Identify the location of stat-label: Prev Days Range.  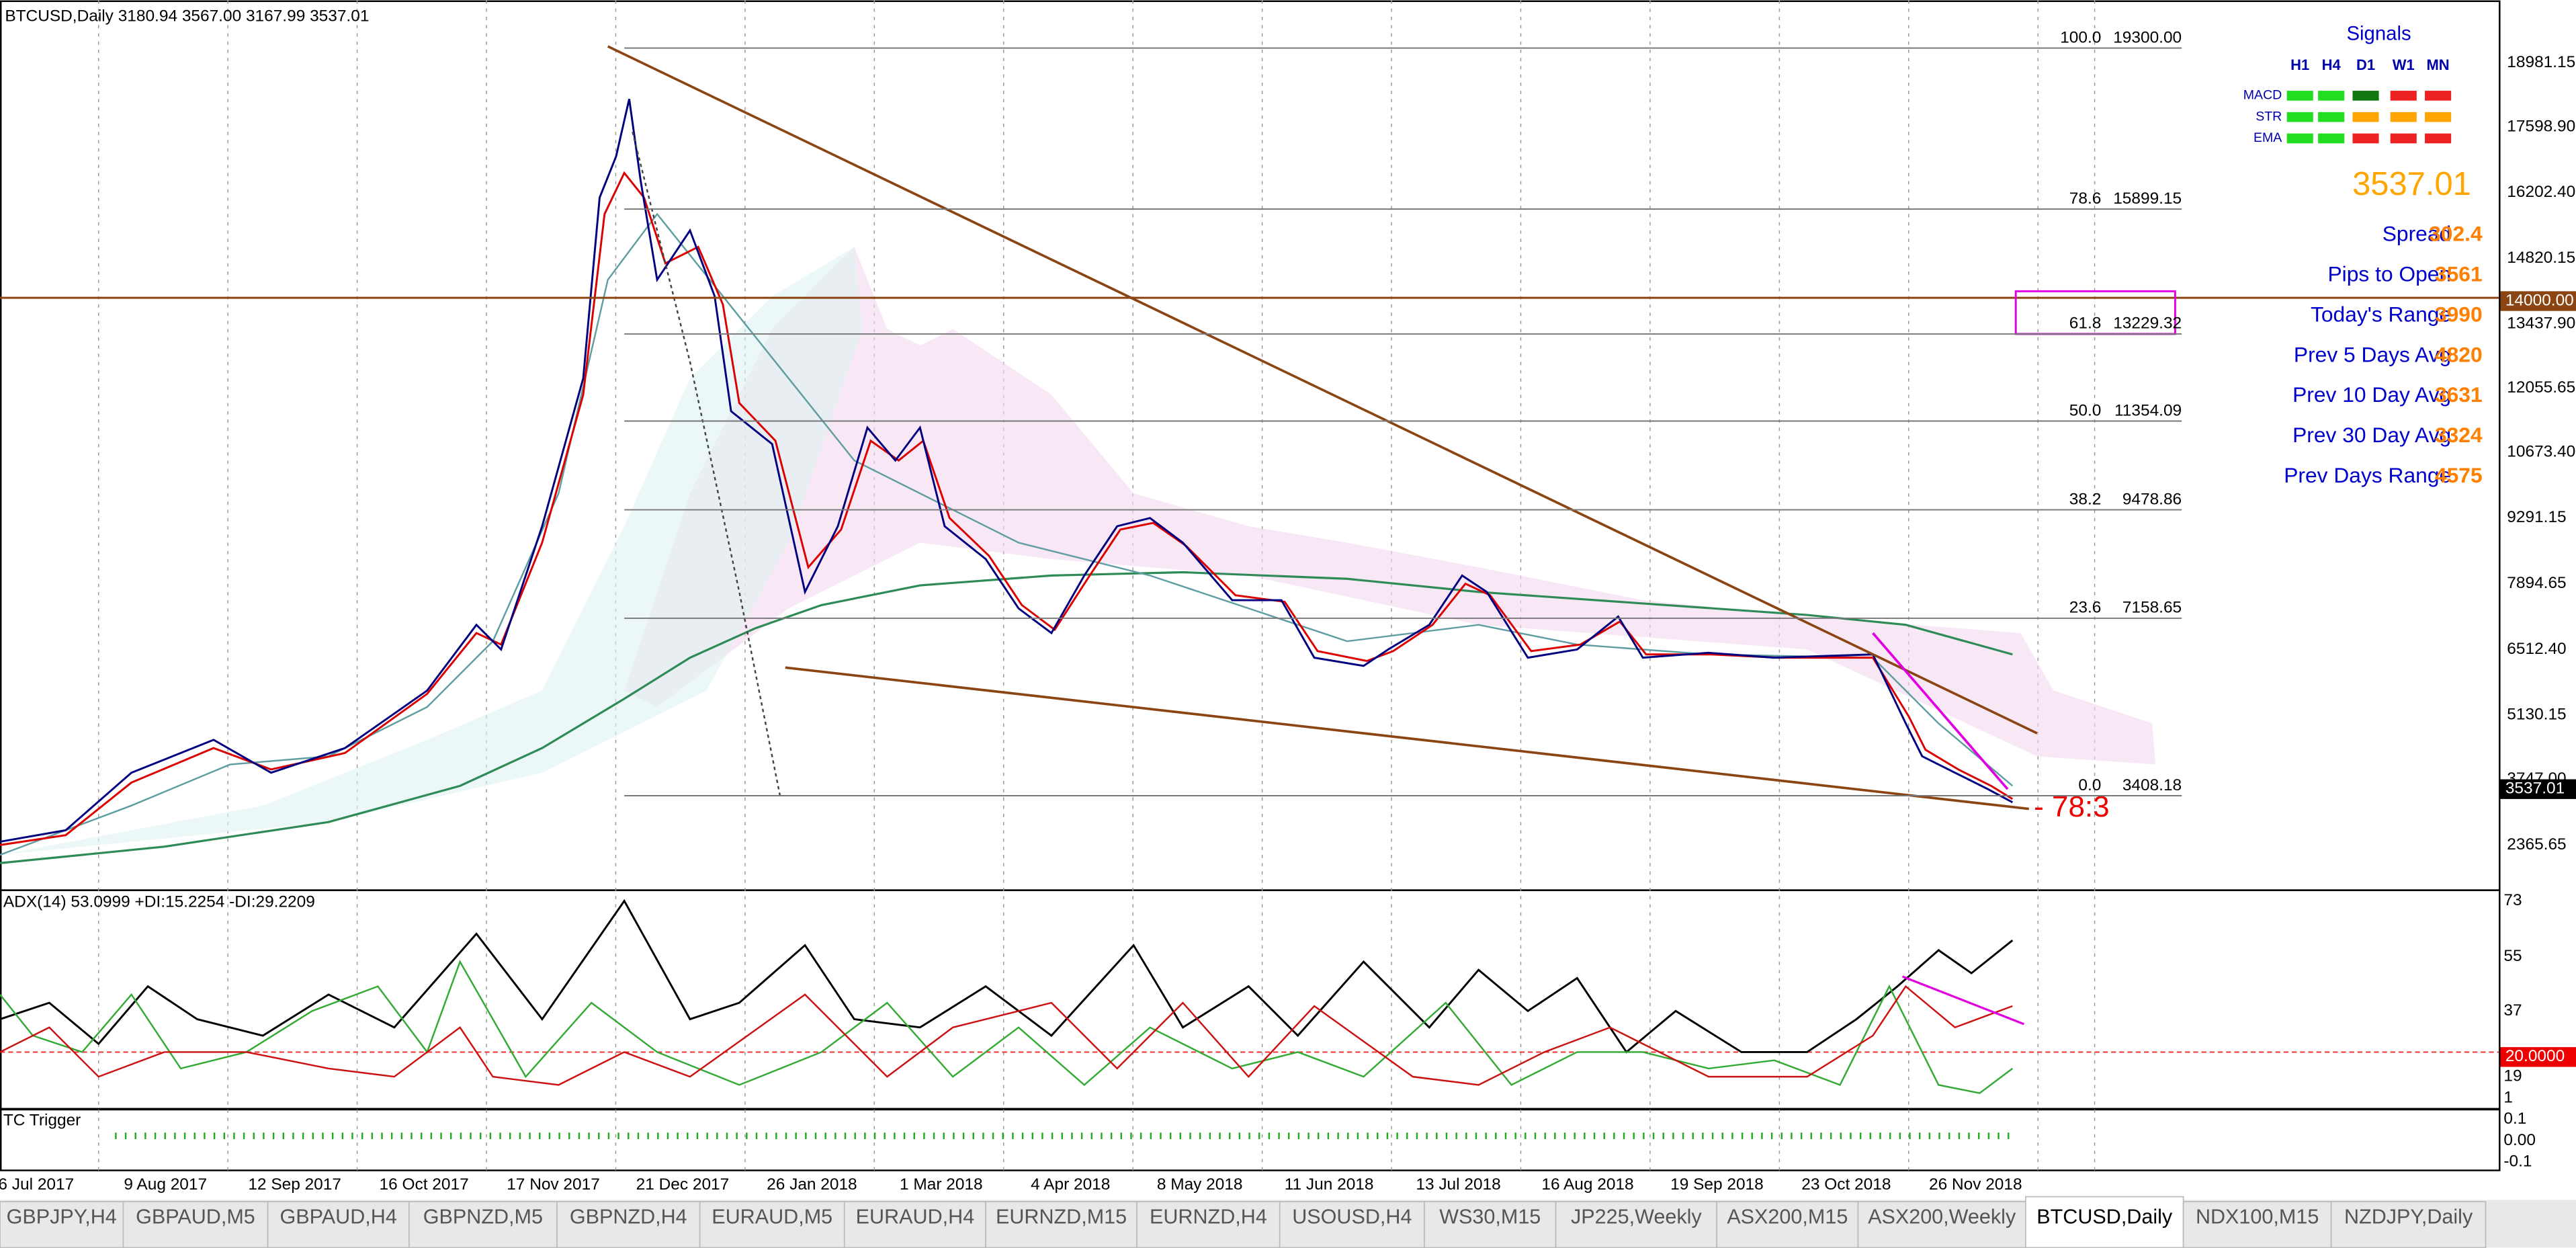
(2367, 475).